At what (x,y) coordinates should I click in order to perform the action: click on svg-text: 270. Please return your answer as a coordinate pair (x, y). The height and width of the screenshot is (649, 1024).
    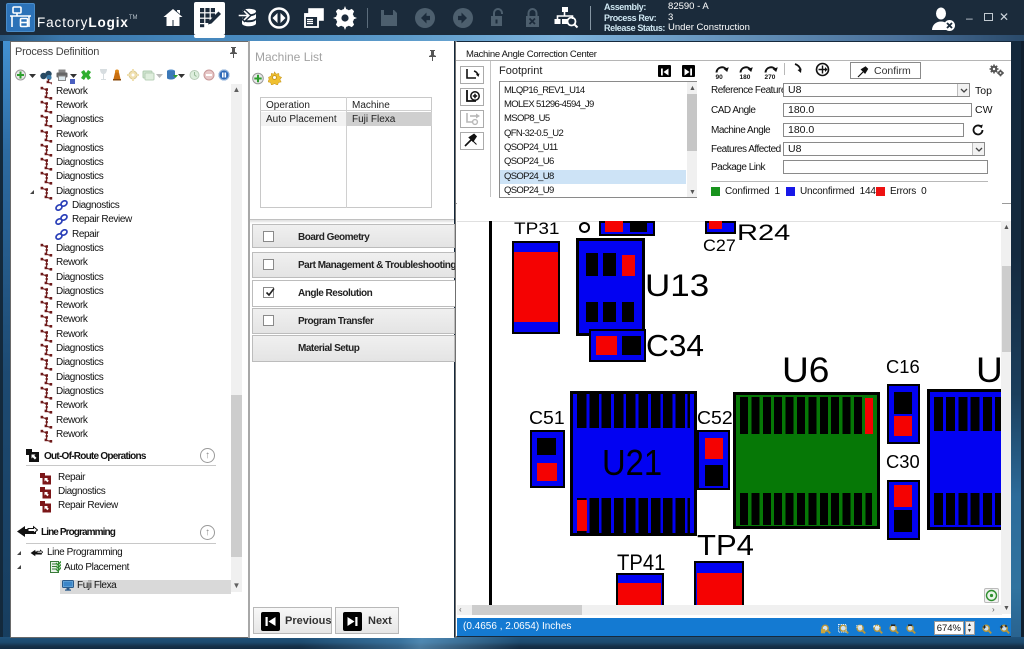
    Looking at the image, I should click on (770, 77).